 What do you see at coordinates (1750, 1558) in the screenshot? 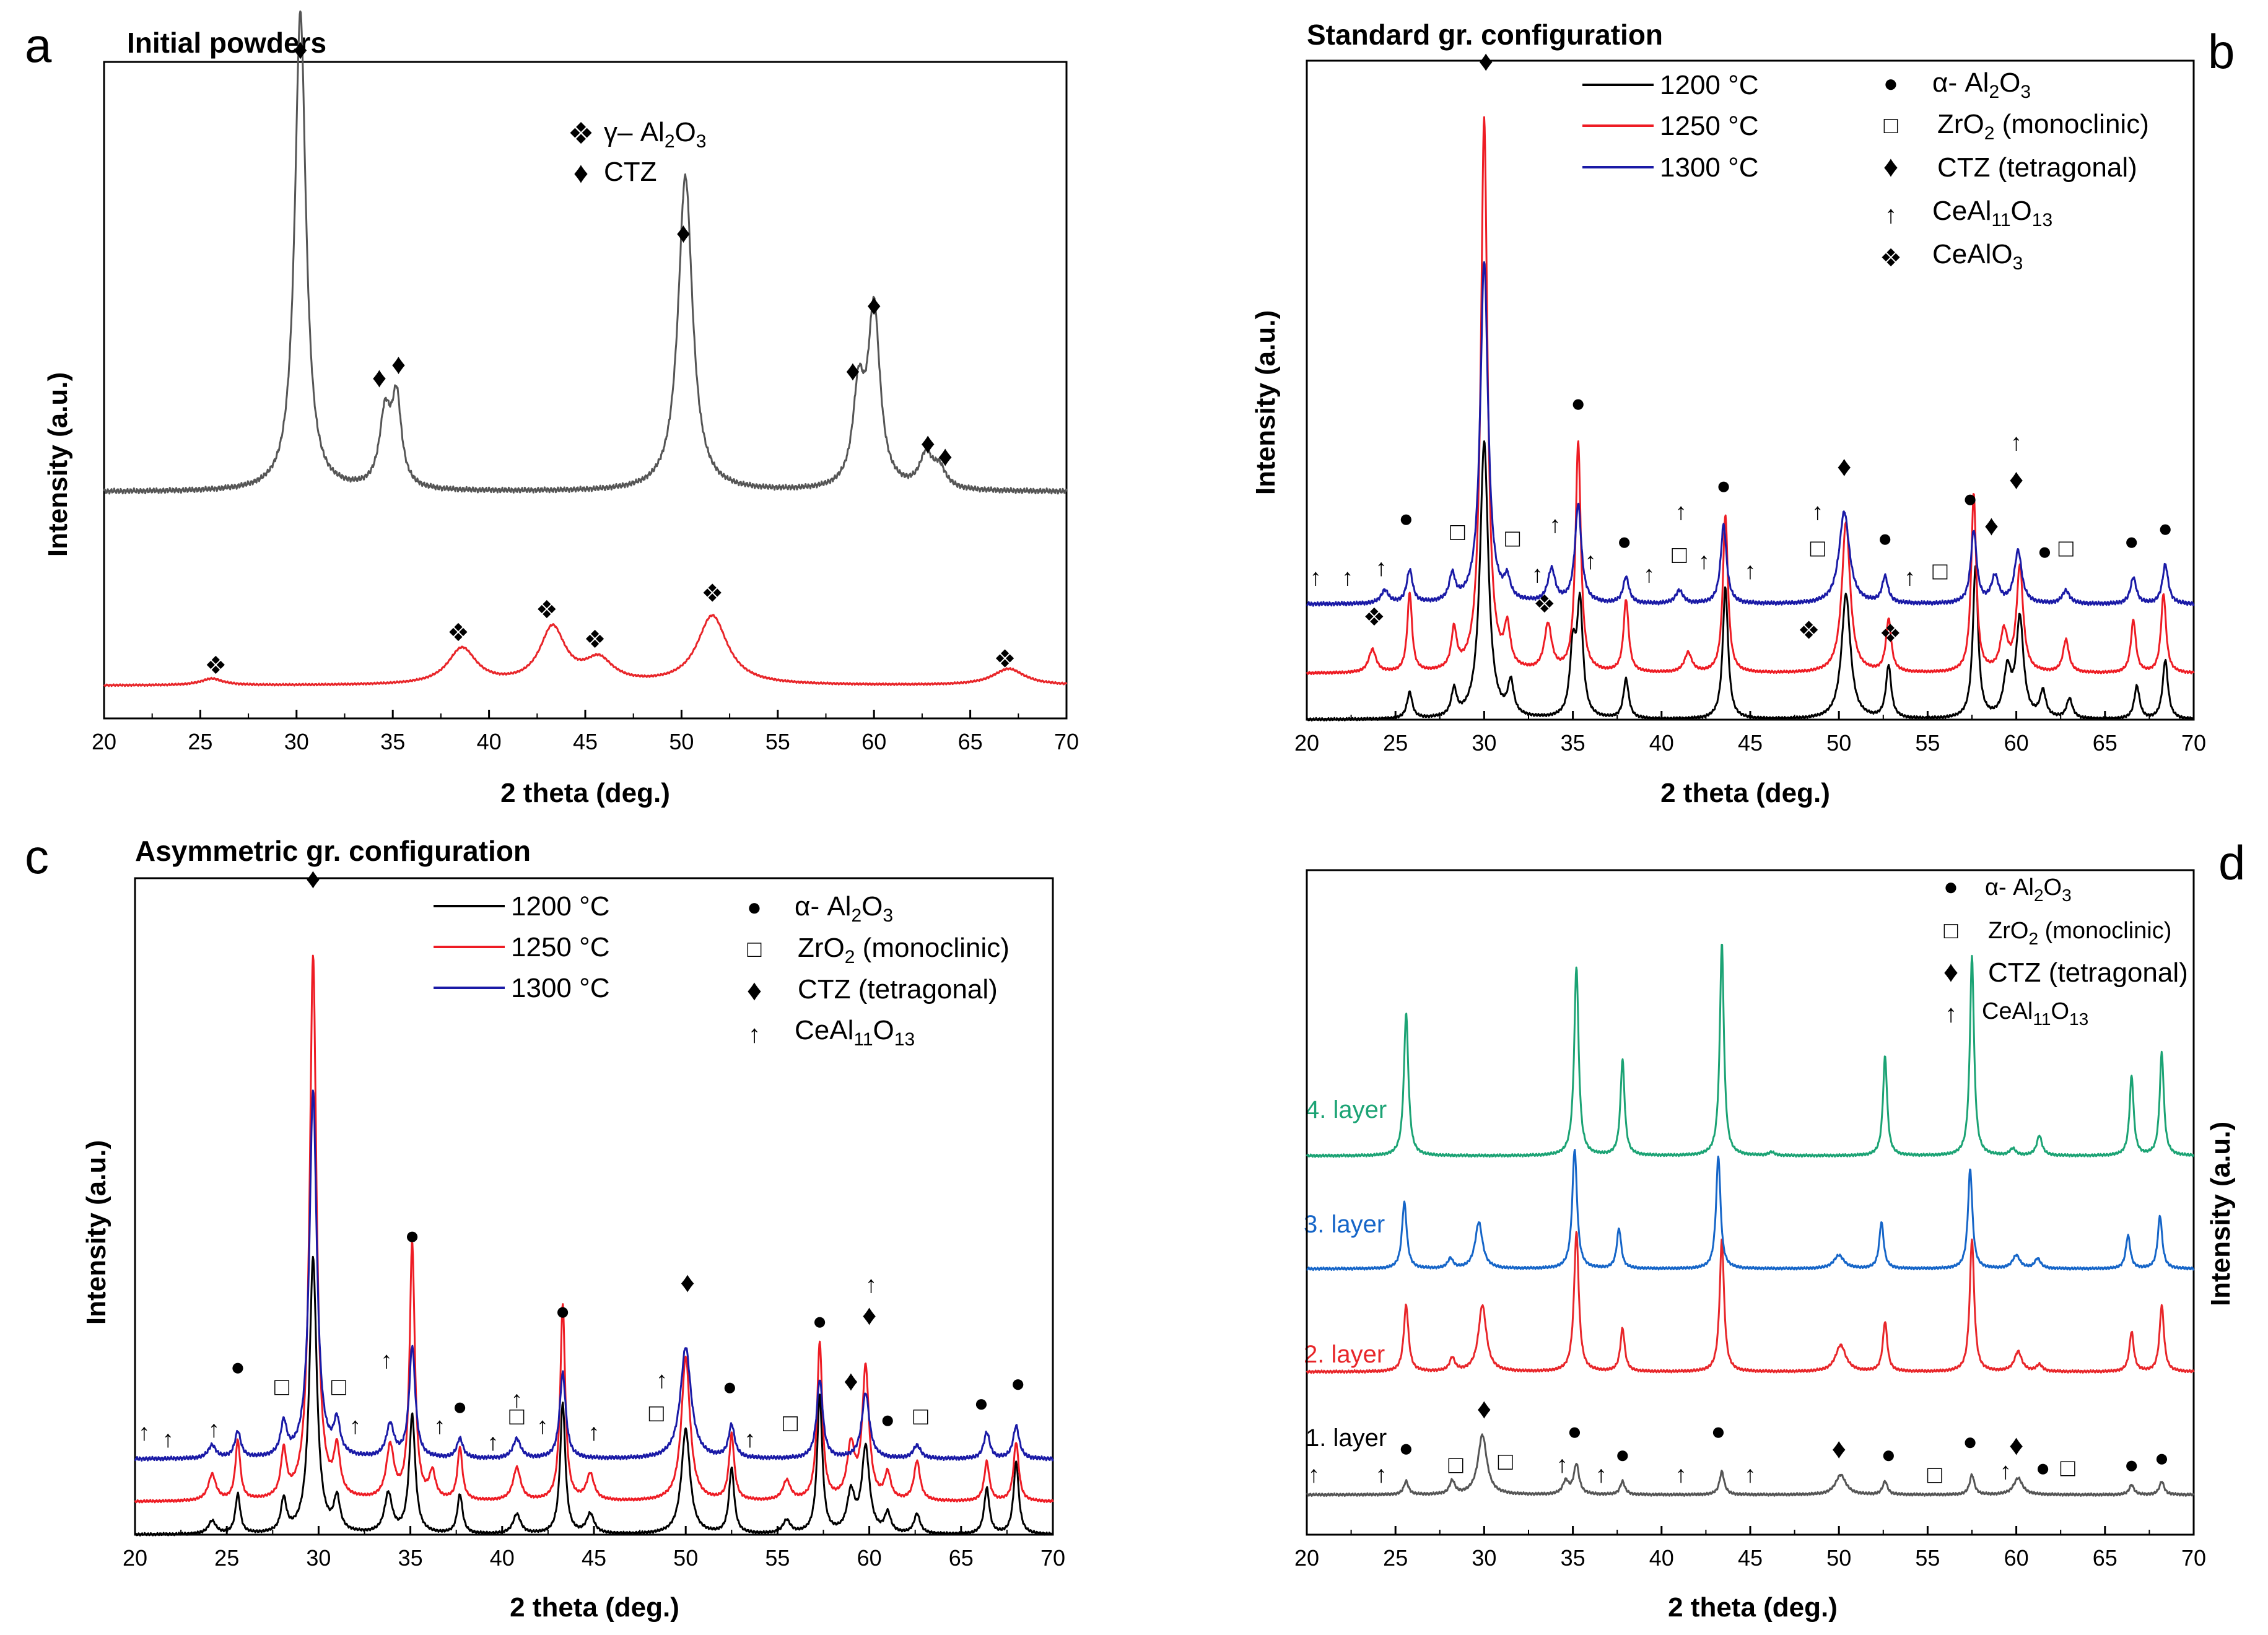
I see `x-tick-label-45: 45` at bounding box center [1750, 1558].